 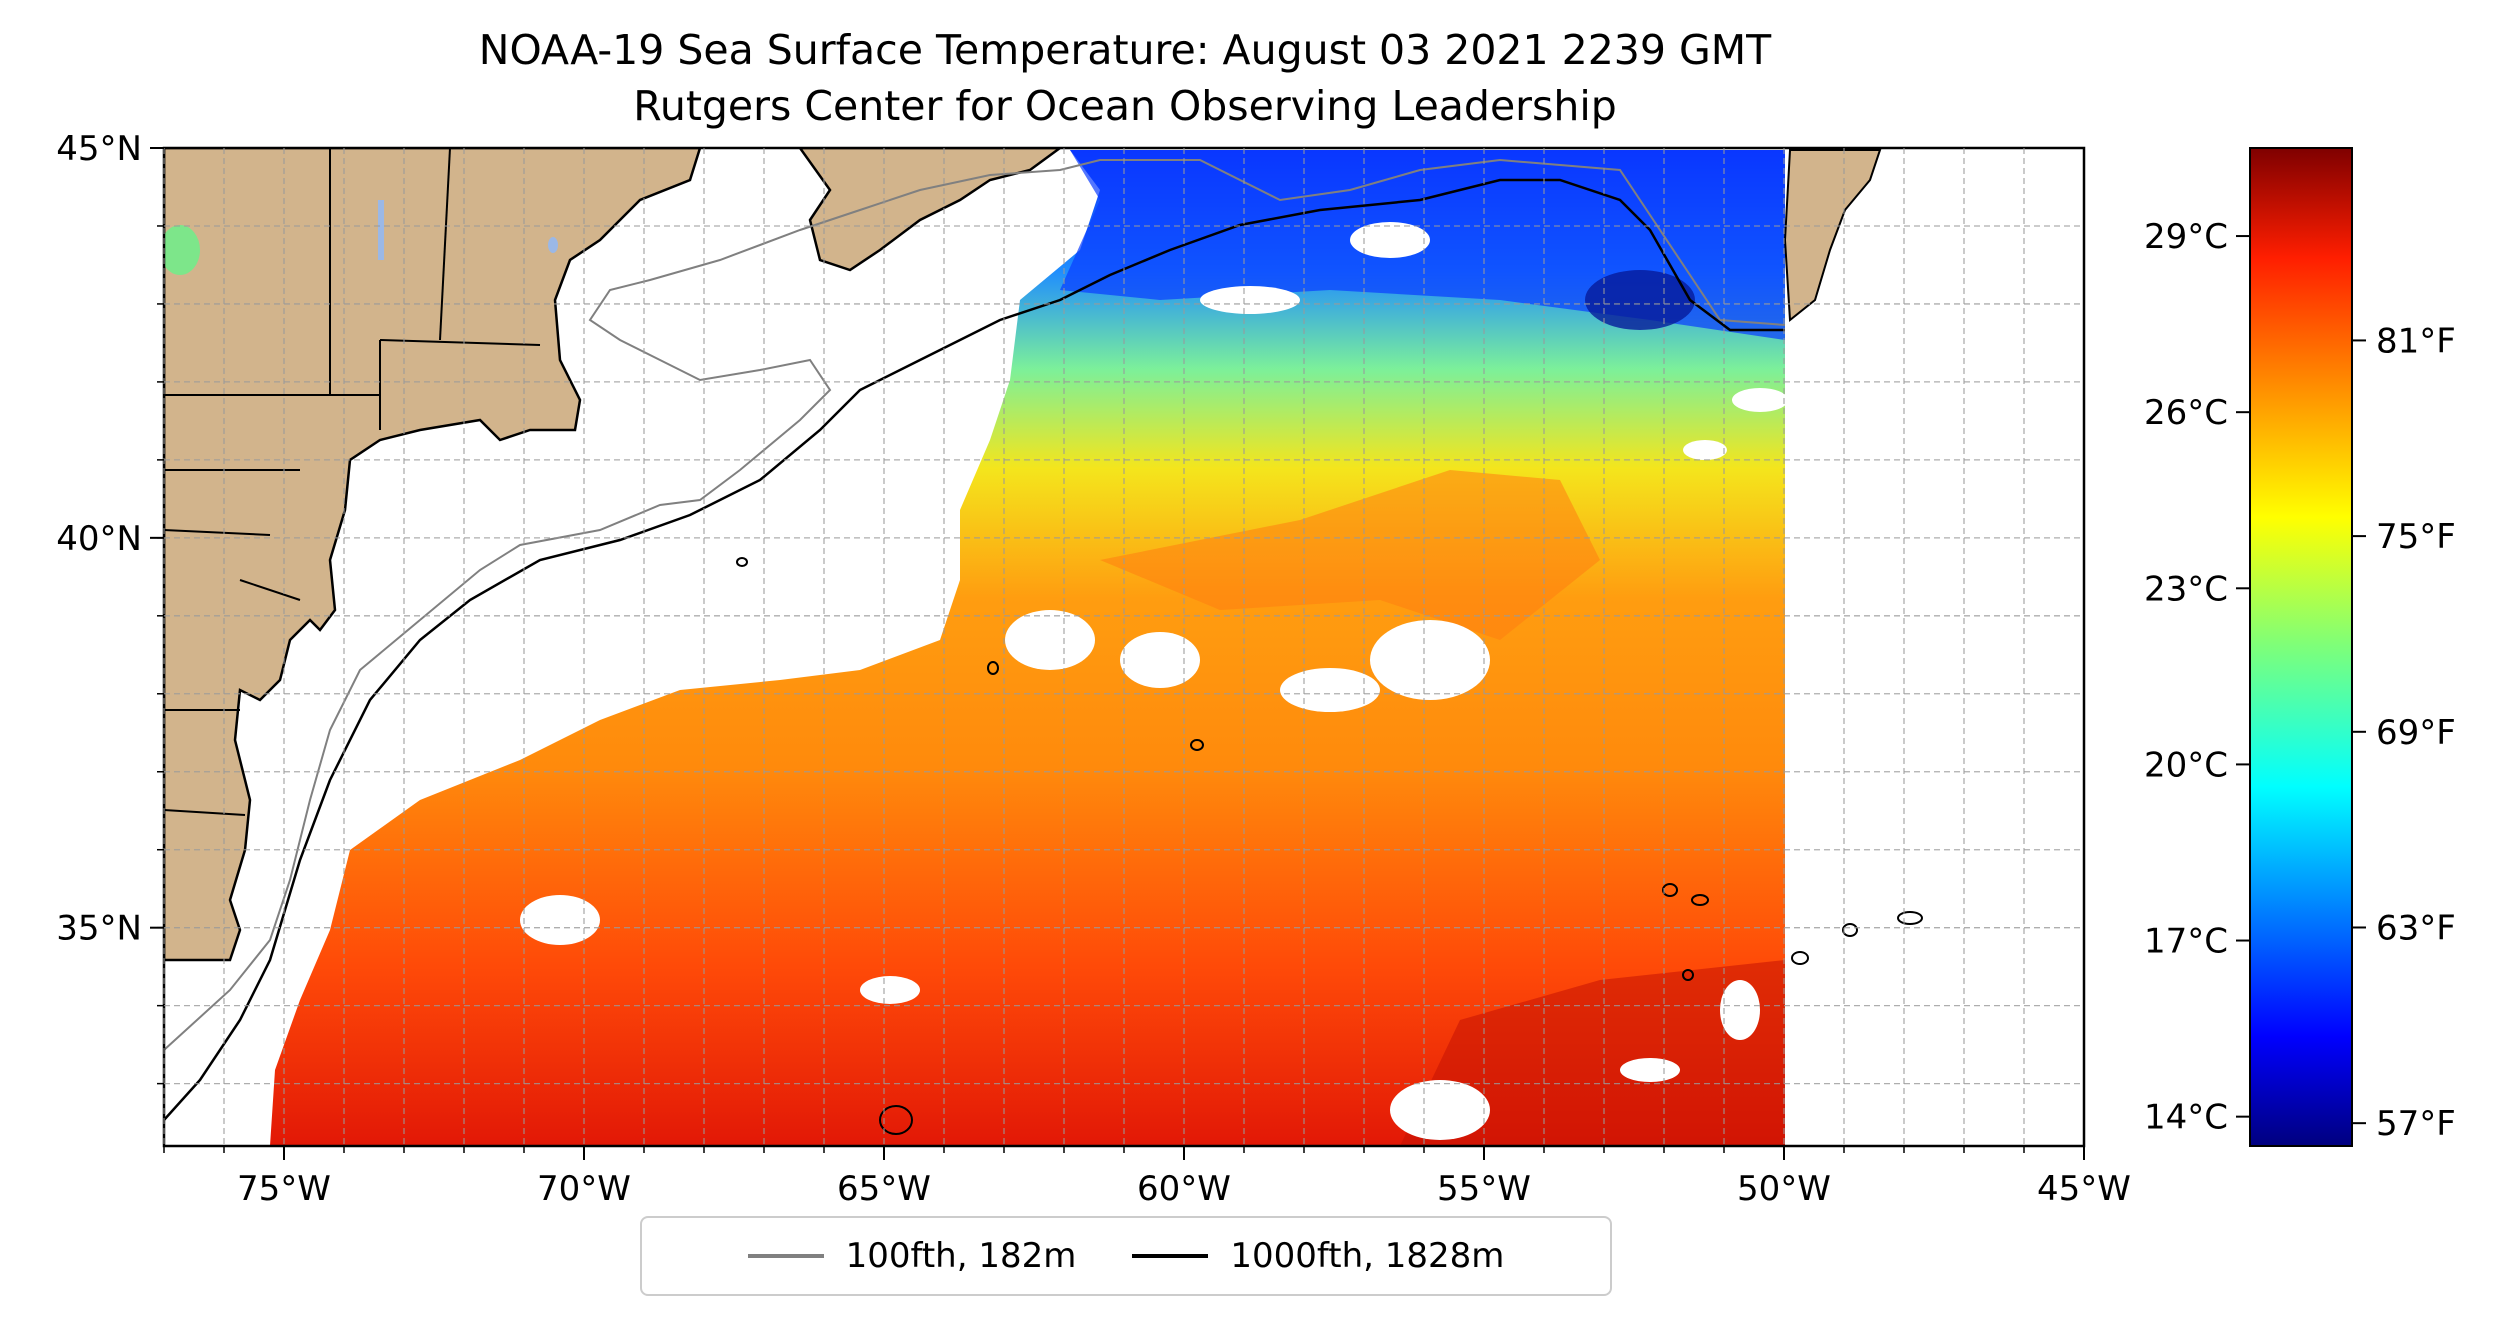 I want to click on y-axis-ticks: 35°N 40°N 45°N, so click(x=110, y=539).